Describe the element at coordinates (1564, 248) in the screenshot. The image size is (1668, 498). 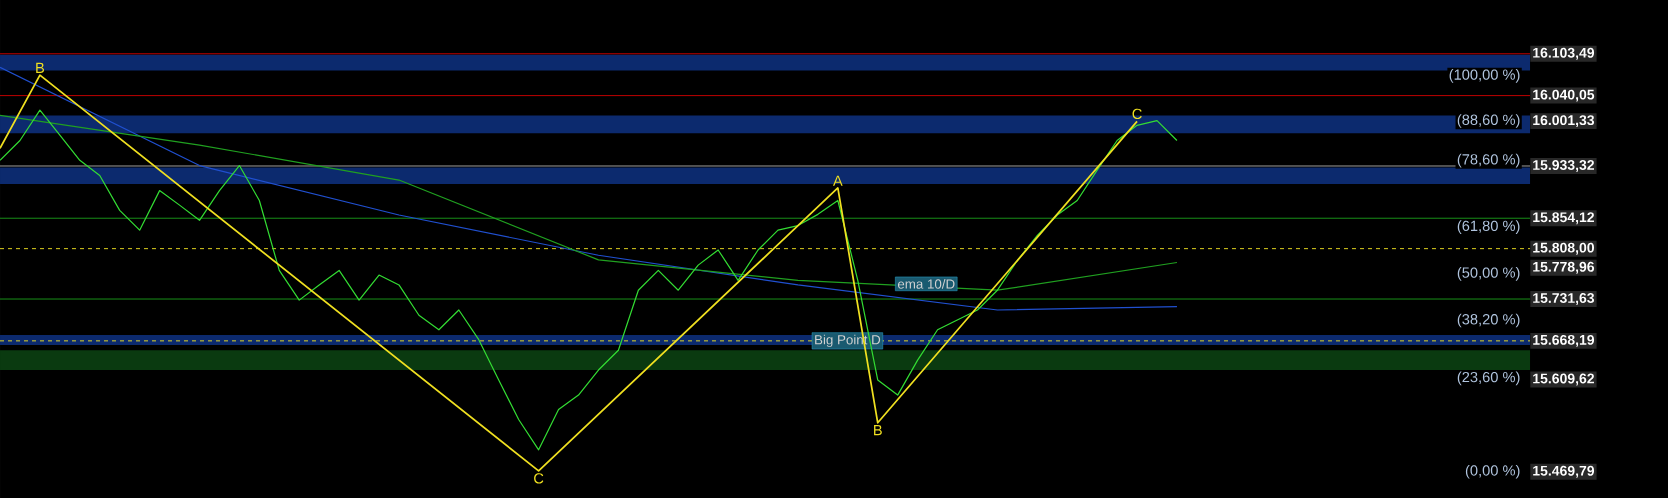
I see `y-tick-label: 15.808,00` at that location.